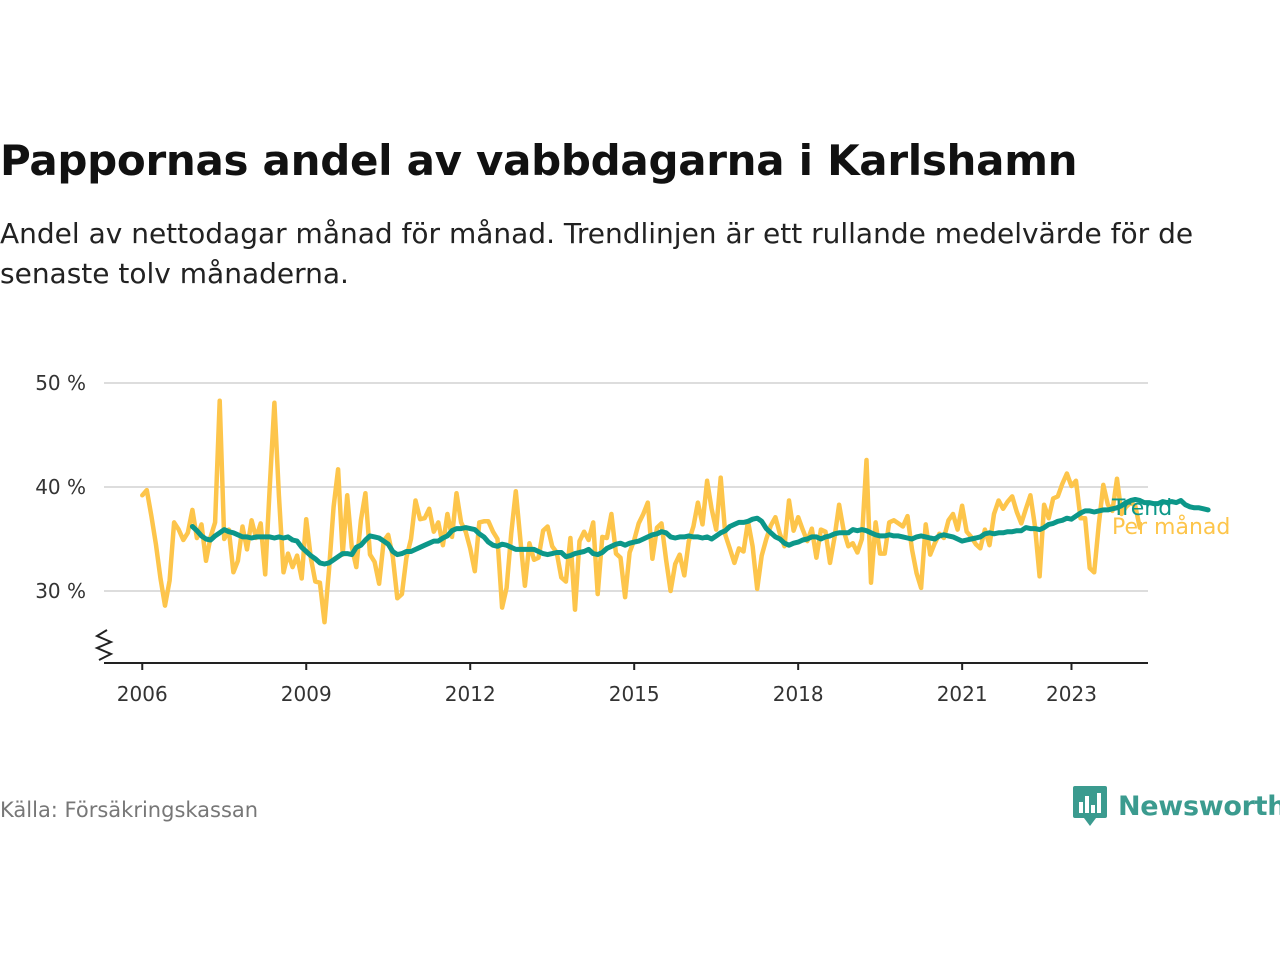 The height and width of the screenshot is (960, 1280). What do you see at coordinates (962, 694) in the screenshot?
I see `x-tick-label: 2021` at bounding box center [962, 694].